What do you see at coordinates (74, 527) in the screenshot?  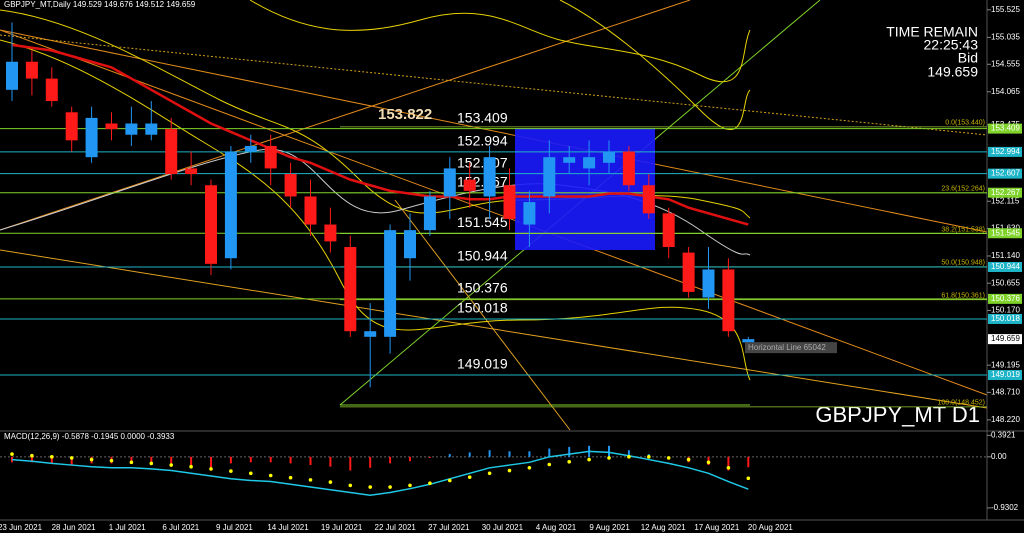 I see `x-tick-label: 28 Jun 2021` at bounding box center [74, 527].